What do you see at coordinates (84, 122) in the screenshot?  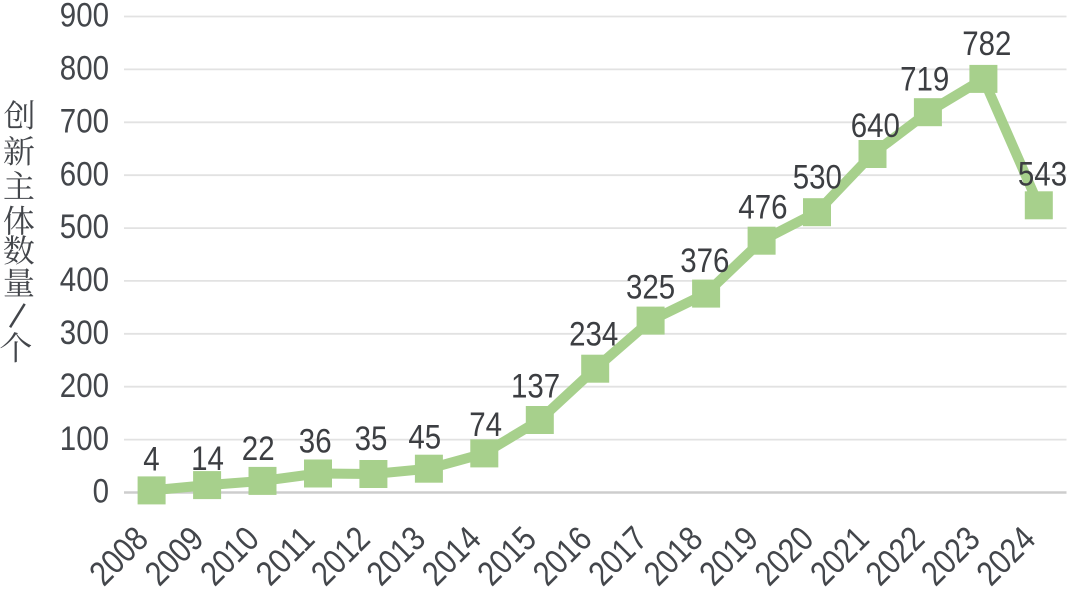 I see `svg-text: 700` at bounding box center [84, 122].